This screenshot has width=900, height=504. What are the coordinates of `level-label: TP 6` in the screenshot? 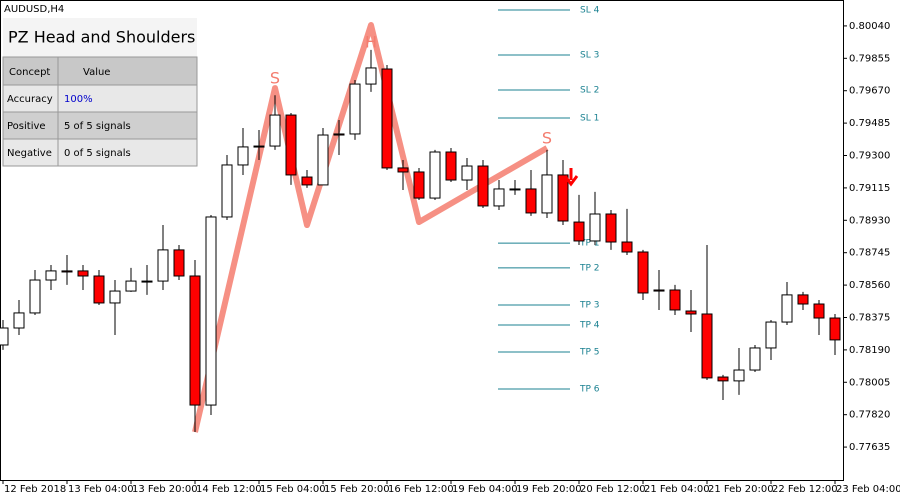 It's located at (589, 389).